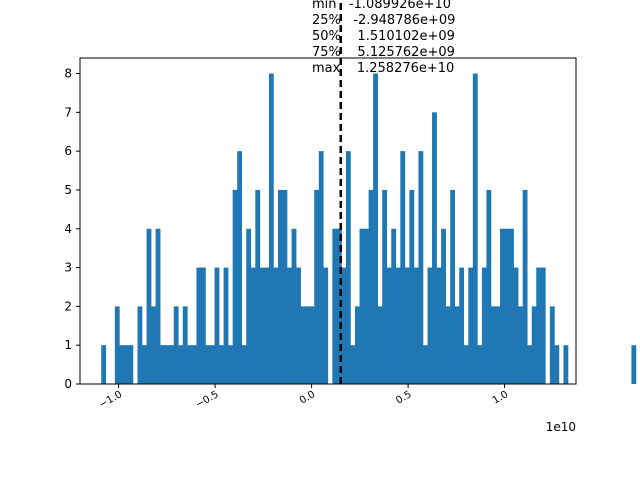 Image resolution: width=640 pixels, height=480 pixels. I want to click on x-axis-ticks: −1.0 −0.5 0.0 0.5 1.0, so click(304, 397).